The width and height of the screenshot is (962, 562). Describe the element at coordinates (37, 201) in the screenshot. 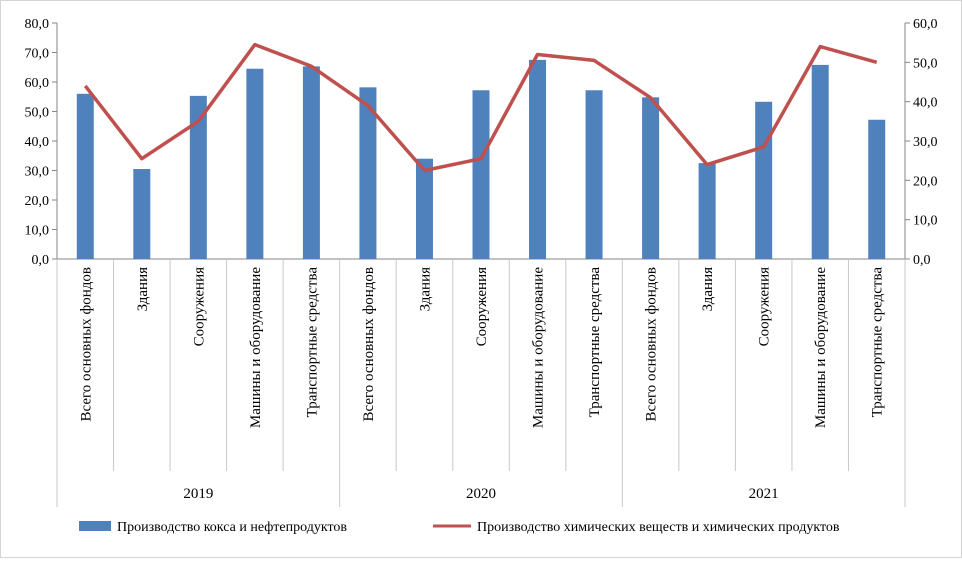

I see `y-left-tick-label: 20,0` at that location.